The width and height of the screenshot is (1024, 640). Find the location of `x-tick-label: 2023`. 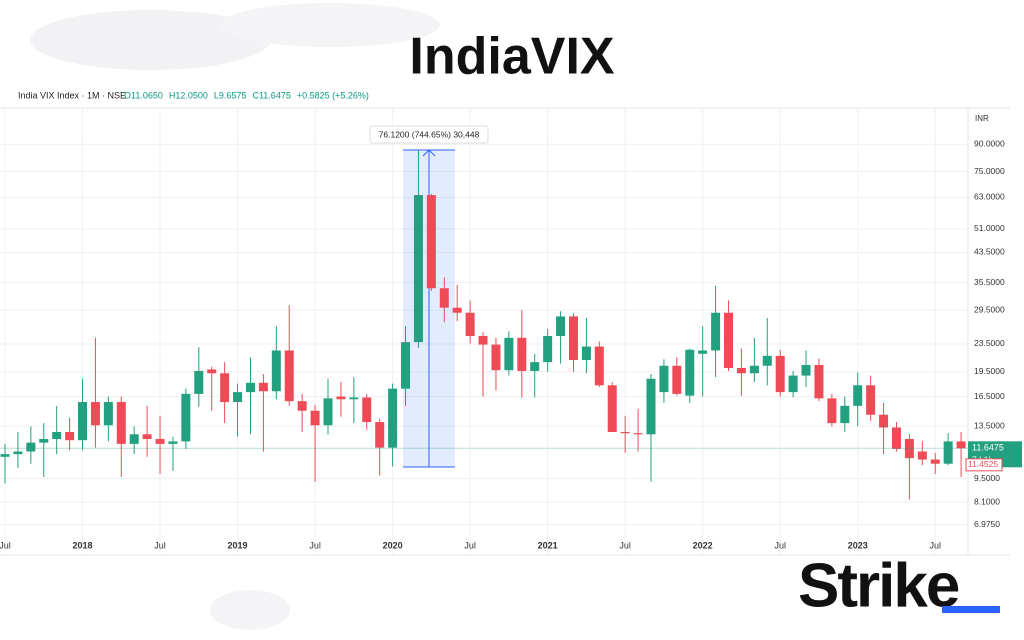

x-tick-label: 2023 is located at coordinates (858, 545).